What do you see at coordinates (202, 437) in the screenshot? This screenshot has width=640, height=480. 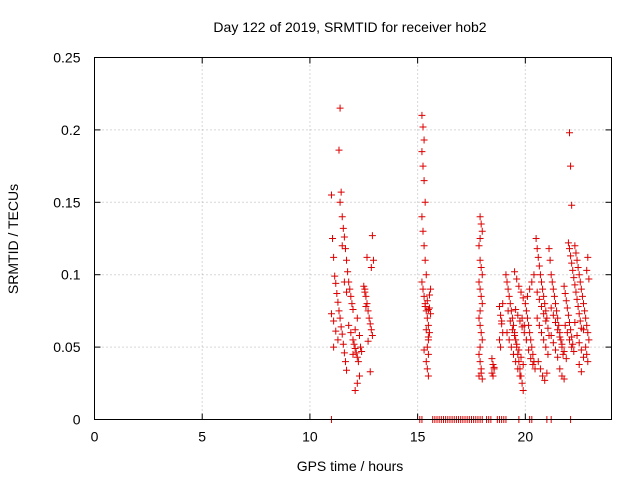 I see `x-tick-label: 5` at bounding box center [202, 437].